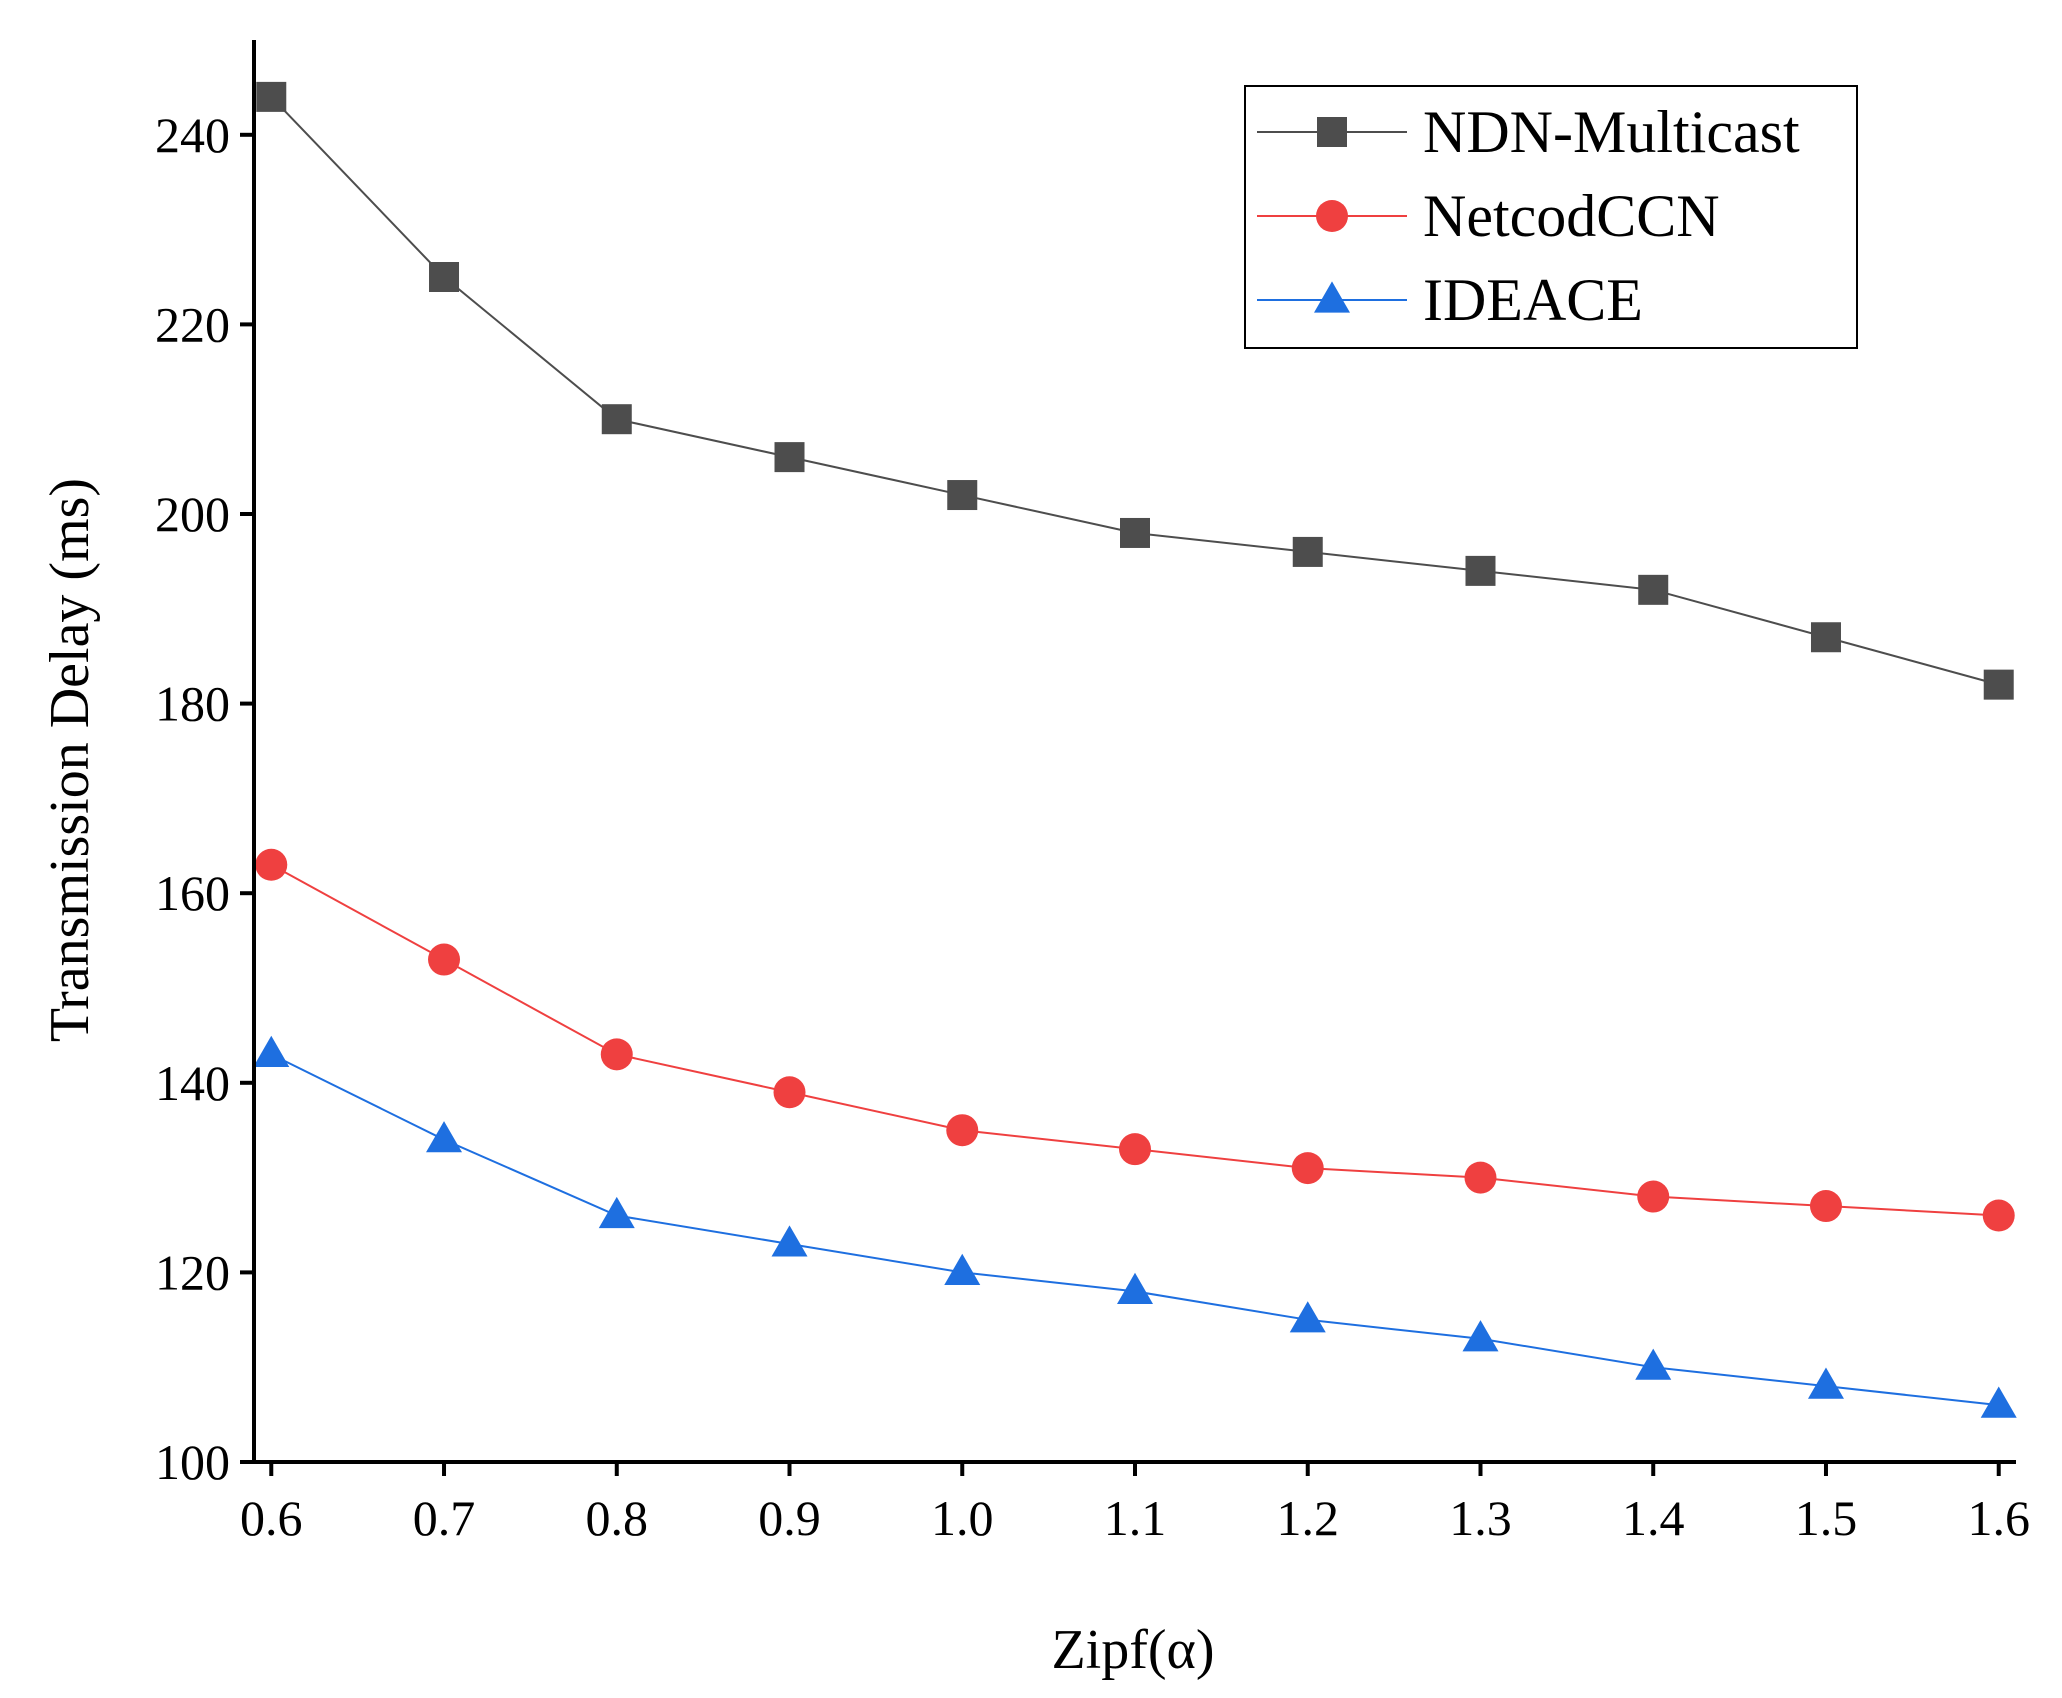 The height and width of the screenshot is (1698, 2062). I want to click on legend: NDN-Multicast NetcodCCN IDEACE, so click(1551, 217).